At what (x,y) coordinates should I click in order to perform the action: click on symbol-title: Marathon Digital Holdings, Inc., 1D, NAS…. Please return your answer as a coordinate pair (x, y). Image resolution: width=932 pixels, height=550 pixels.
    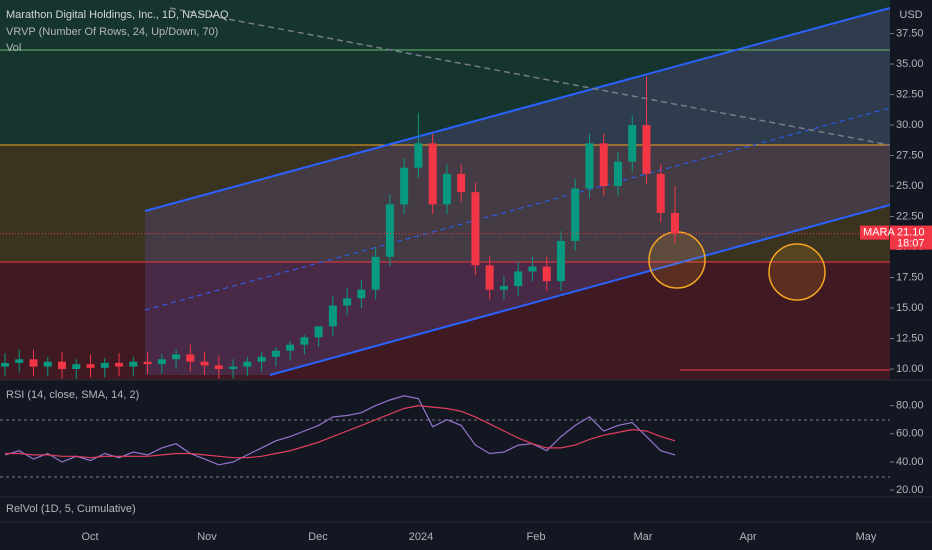
    Looking at the image, I should click on (117, 15).